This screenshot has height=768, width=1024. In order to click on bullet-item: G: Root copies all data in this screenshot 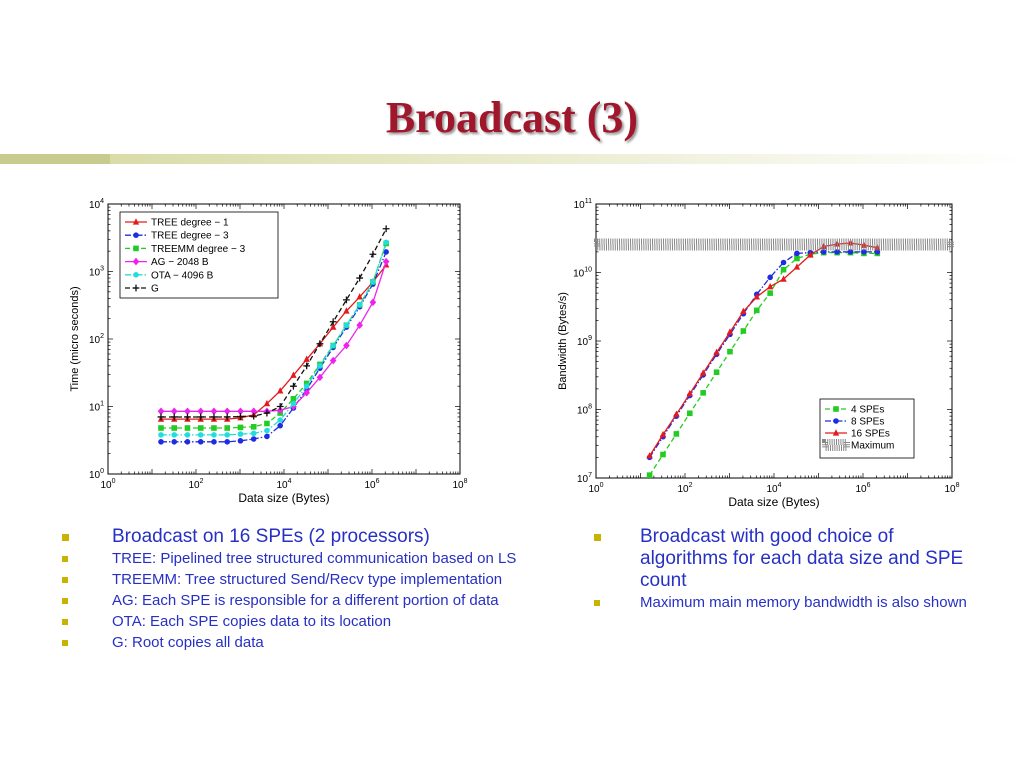, I will do `click(312, 643)`.